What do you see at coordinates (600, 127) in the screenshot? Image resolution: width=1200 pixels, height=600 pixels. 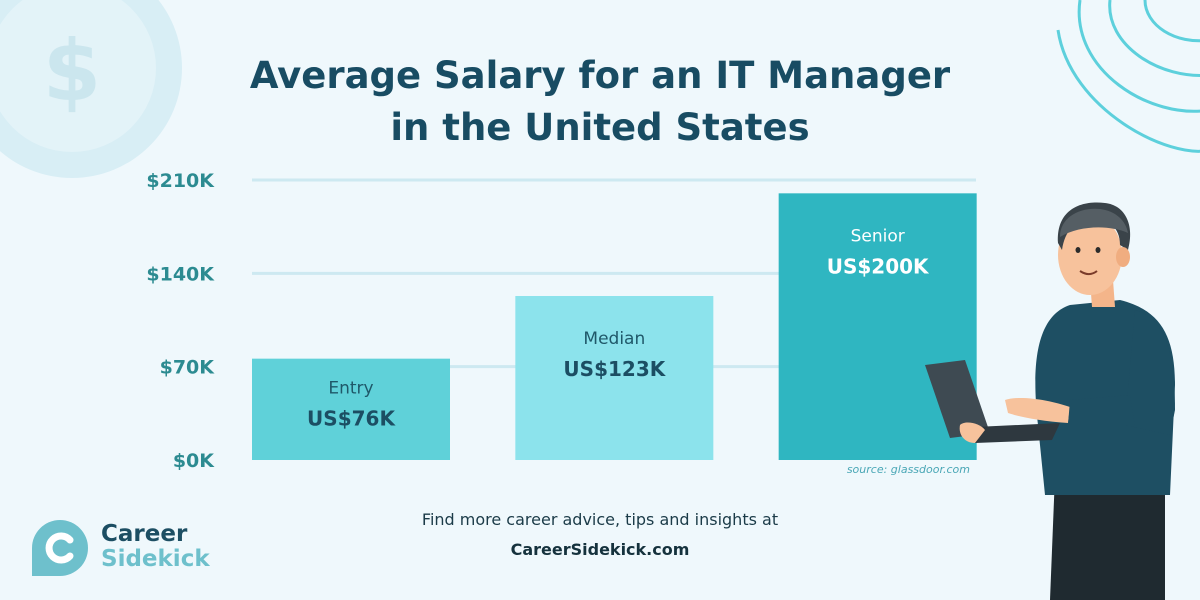 I see `title-line-2: in the United States` at bounding box center [600, 127].